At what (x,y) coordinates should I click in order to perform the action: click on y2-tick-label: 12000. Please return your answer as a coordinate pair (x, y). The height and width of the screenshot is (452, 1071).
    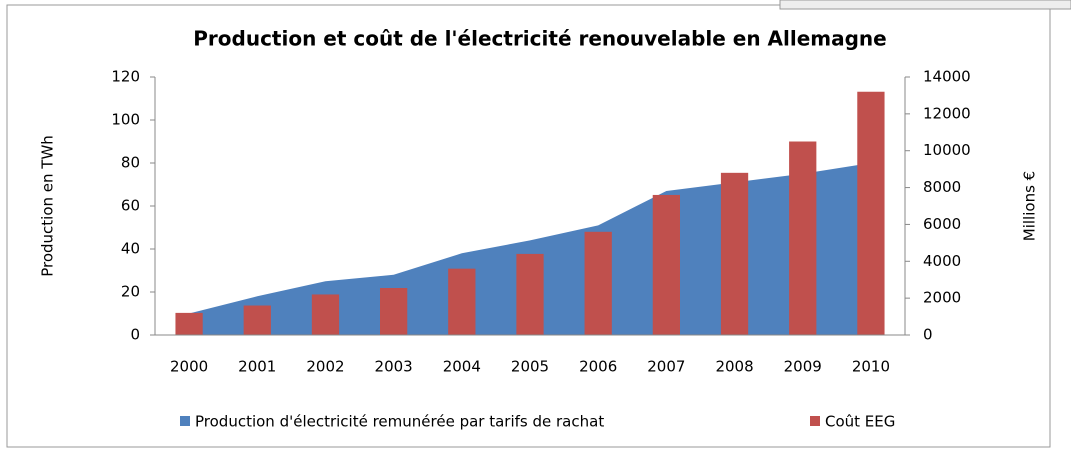
    Looking at the image, I should click on (947, 113).